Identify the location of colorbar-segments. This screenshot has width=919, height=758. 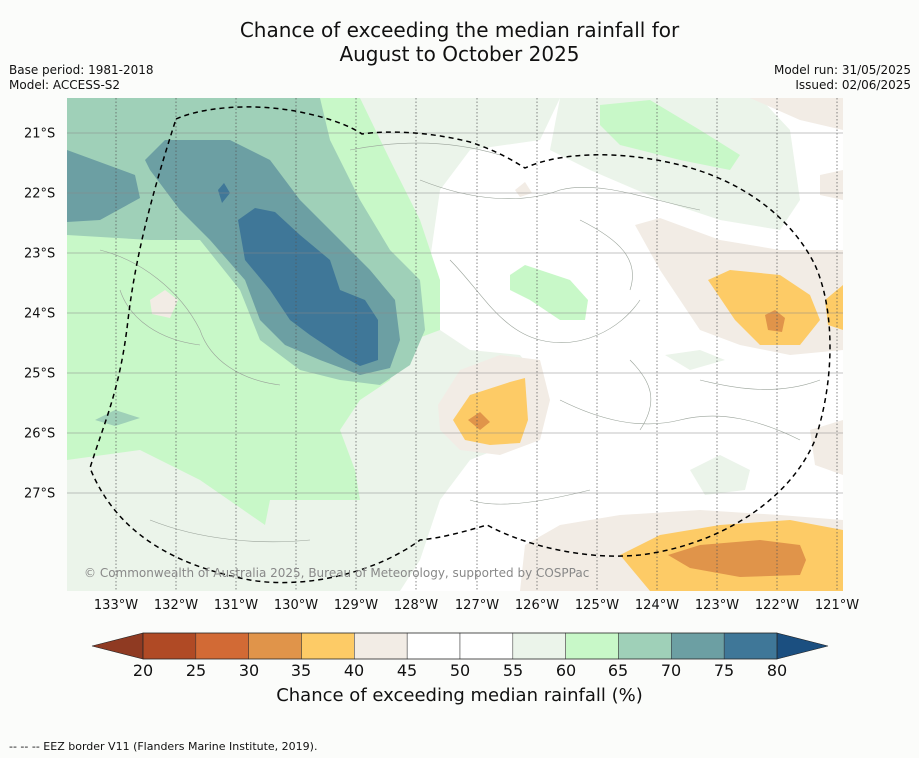
(460, 646).